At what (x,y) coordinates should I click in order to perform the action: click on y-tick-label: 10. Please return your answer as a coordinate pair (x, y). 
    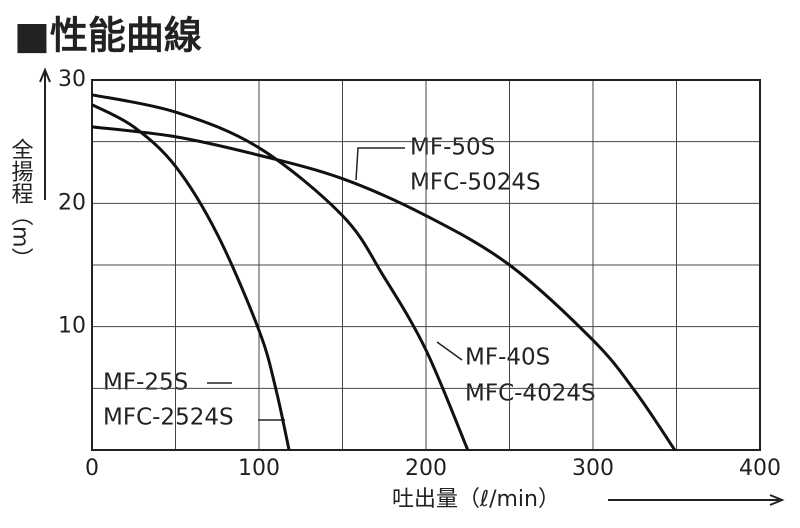
    Looking at the image, I should click on (72, 326).